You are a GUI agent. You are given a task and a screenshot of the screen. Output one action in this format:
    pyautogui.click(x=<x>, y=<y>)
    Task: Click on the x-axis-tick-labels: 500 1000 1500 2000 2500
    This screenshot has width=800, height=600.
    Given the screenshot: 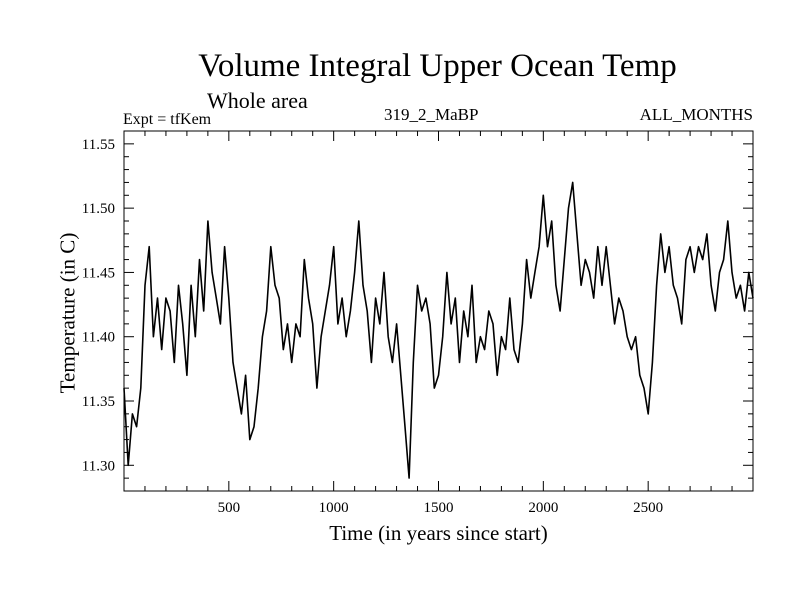 What is the action you would take?
    pyautogui.click(x=441, y=508)
    